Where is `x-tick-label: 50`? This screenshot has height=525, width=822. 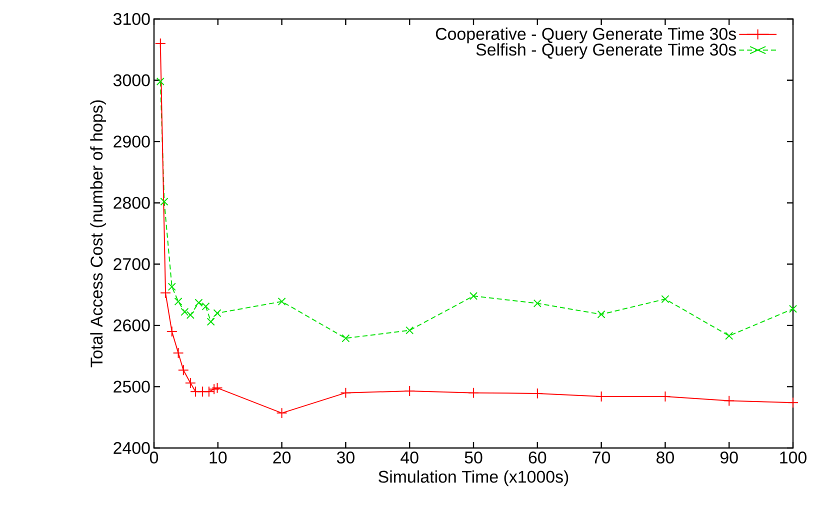 x-tick-label: 50 is located at coordinates (473, 458).